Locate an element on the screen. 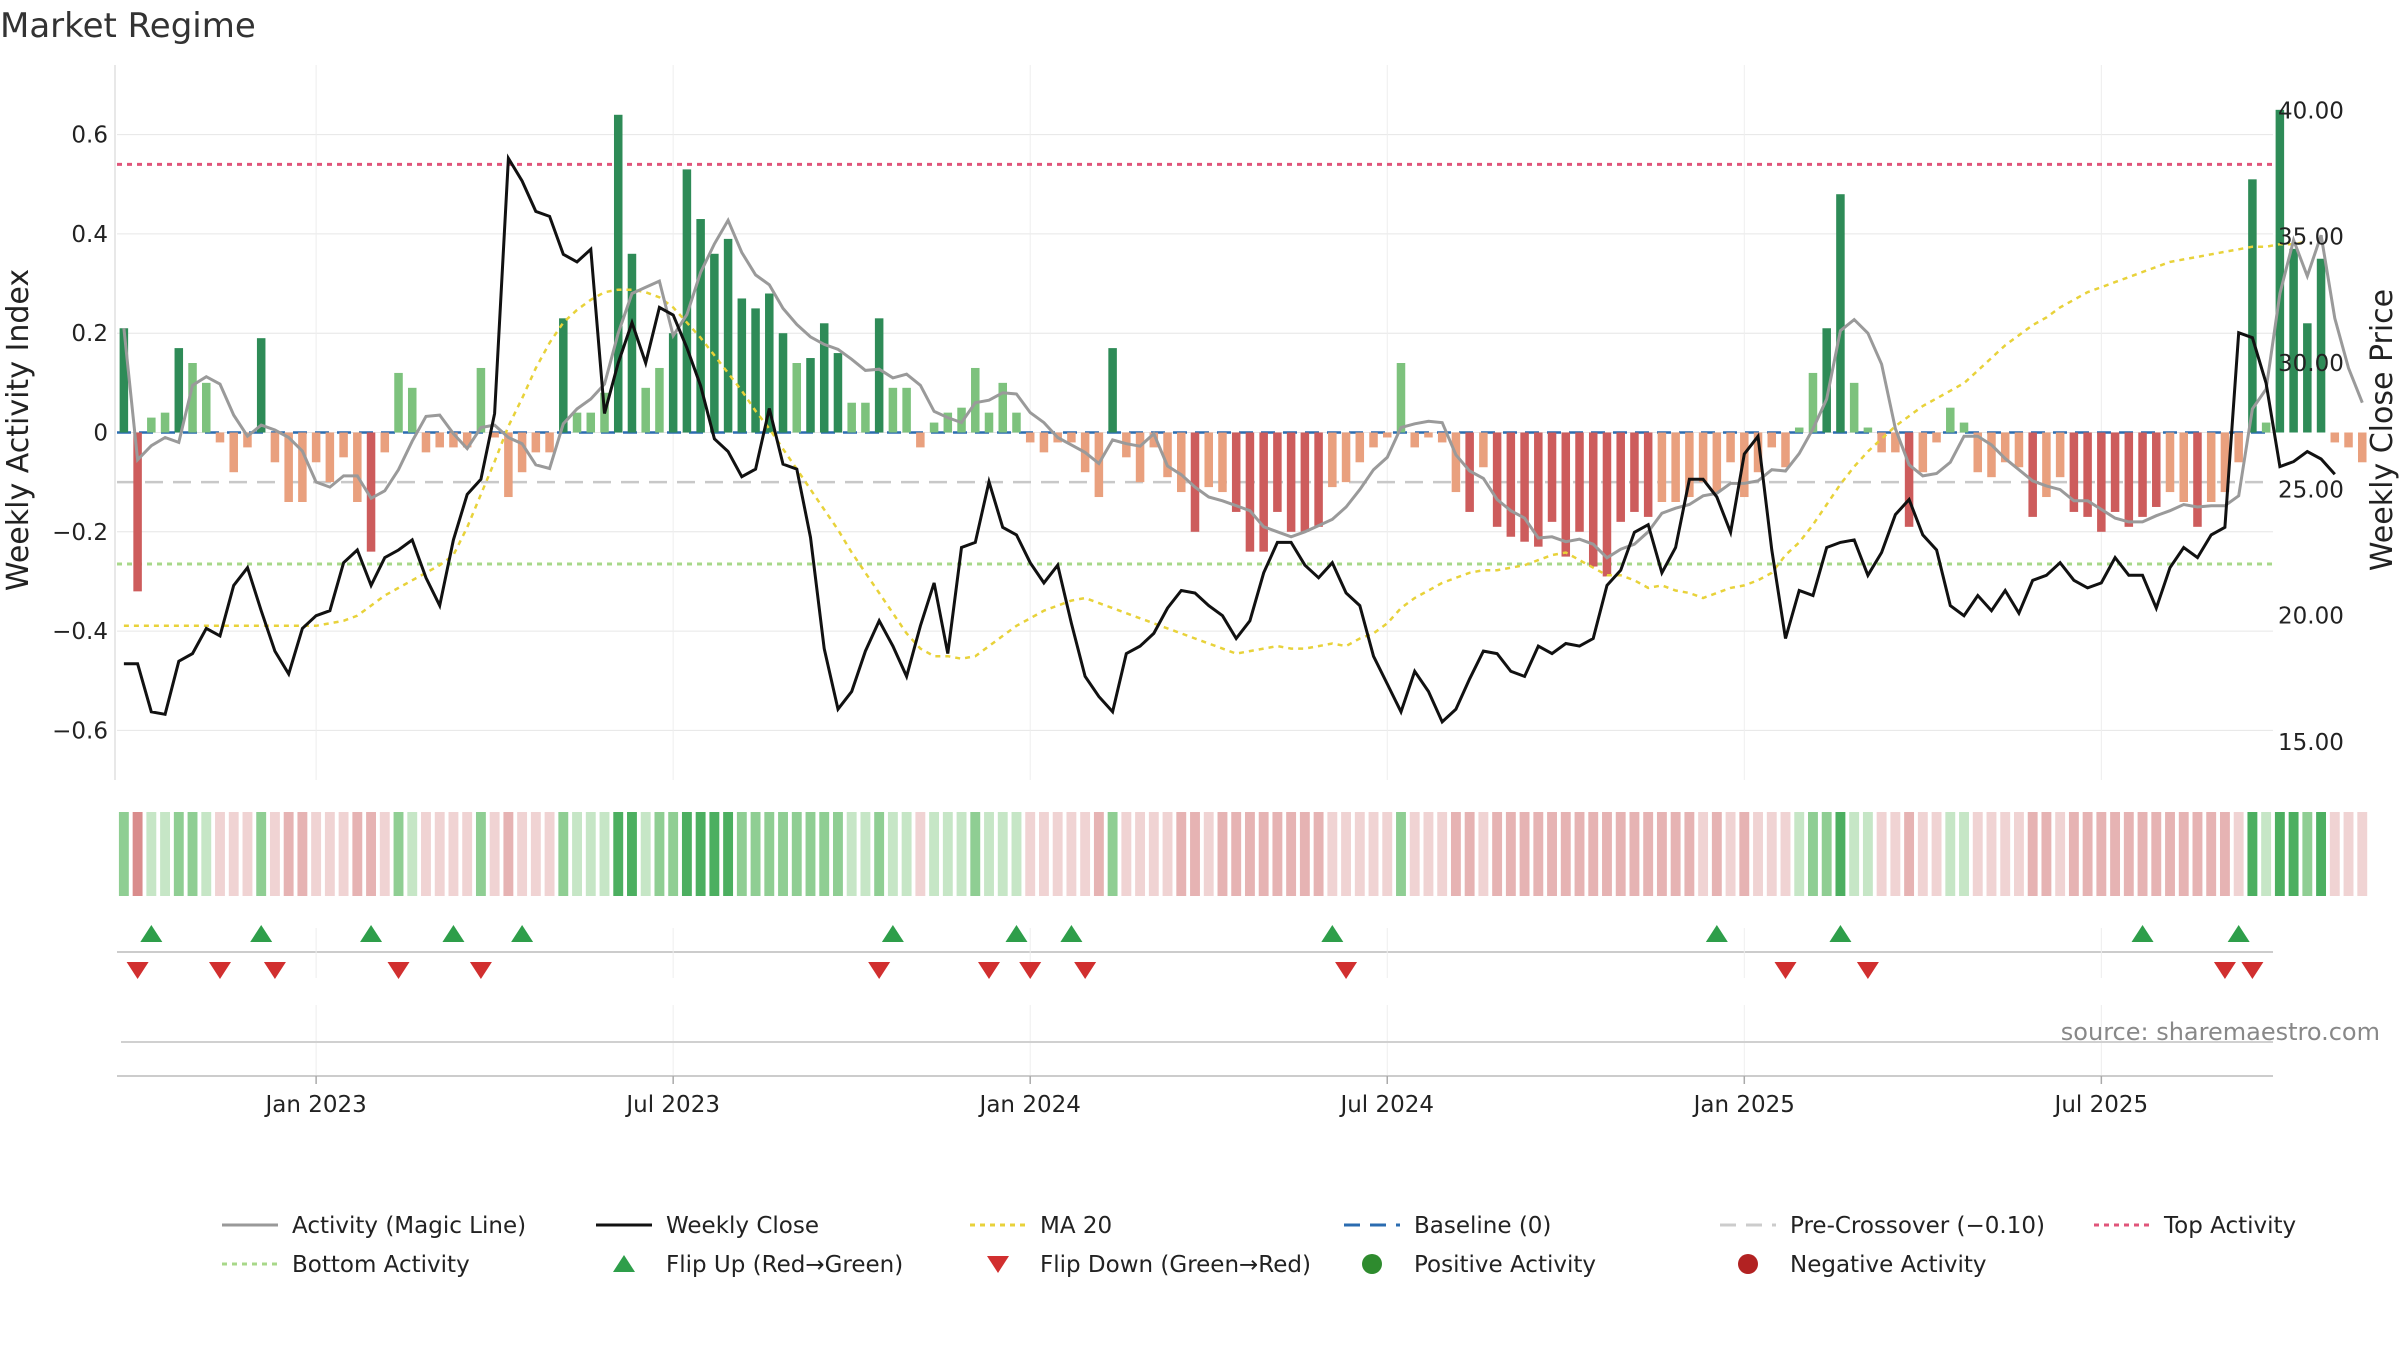 Image resolution: width=2400 pixels, height=1350 pixels. legend-label: Negative Activity is located at coordinates (1888, 1265).